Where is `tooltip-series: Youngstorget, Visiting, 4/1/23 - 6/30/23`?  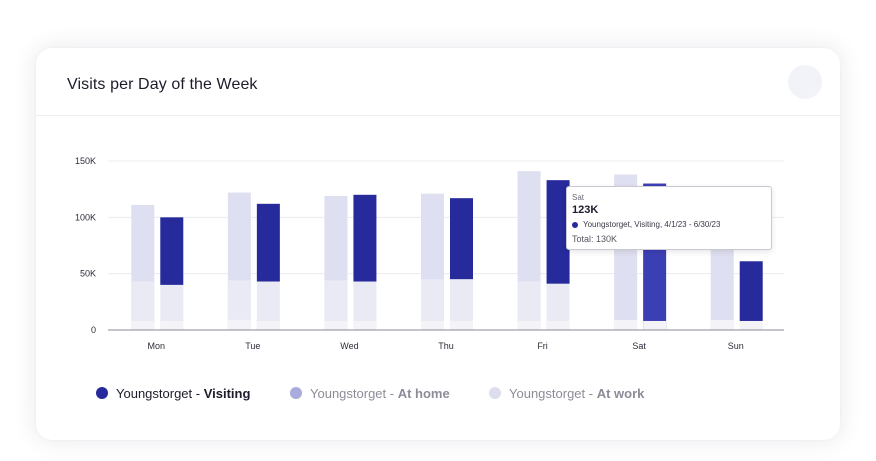
tooltip-series: Youngstorget, Visiting, 4/1/23 - 6/30/23 is located at coordinates (646, 224).